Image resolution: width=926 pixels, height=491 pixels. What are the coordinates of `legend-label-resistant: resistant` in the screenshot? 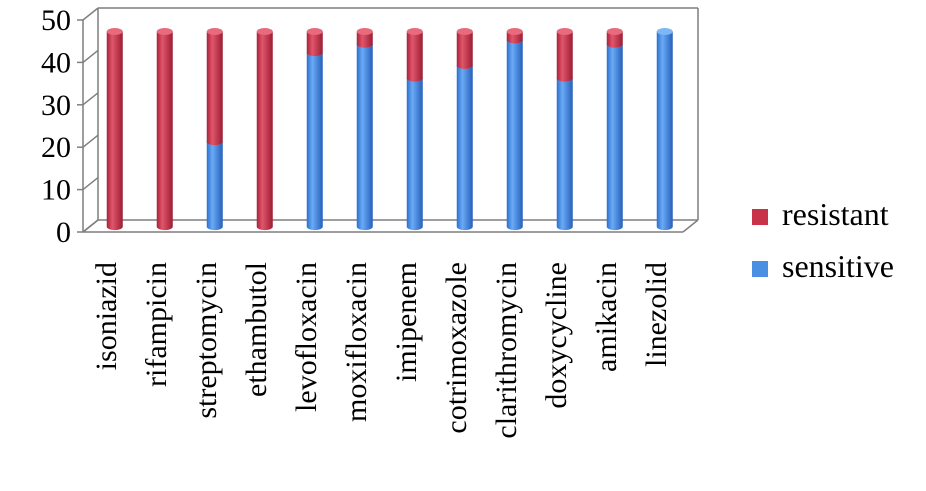 It's located at (835, 214).